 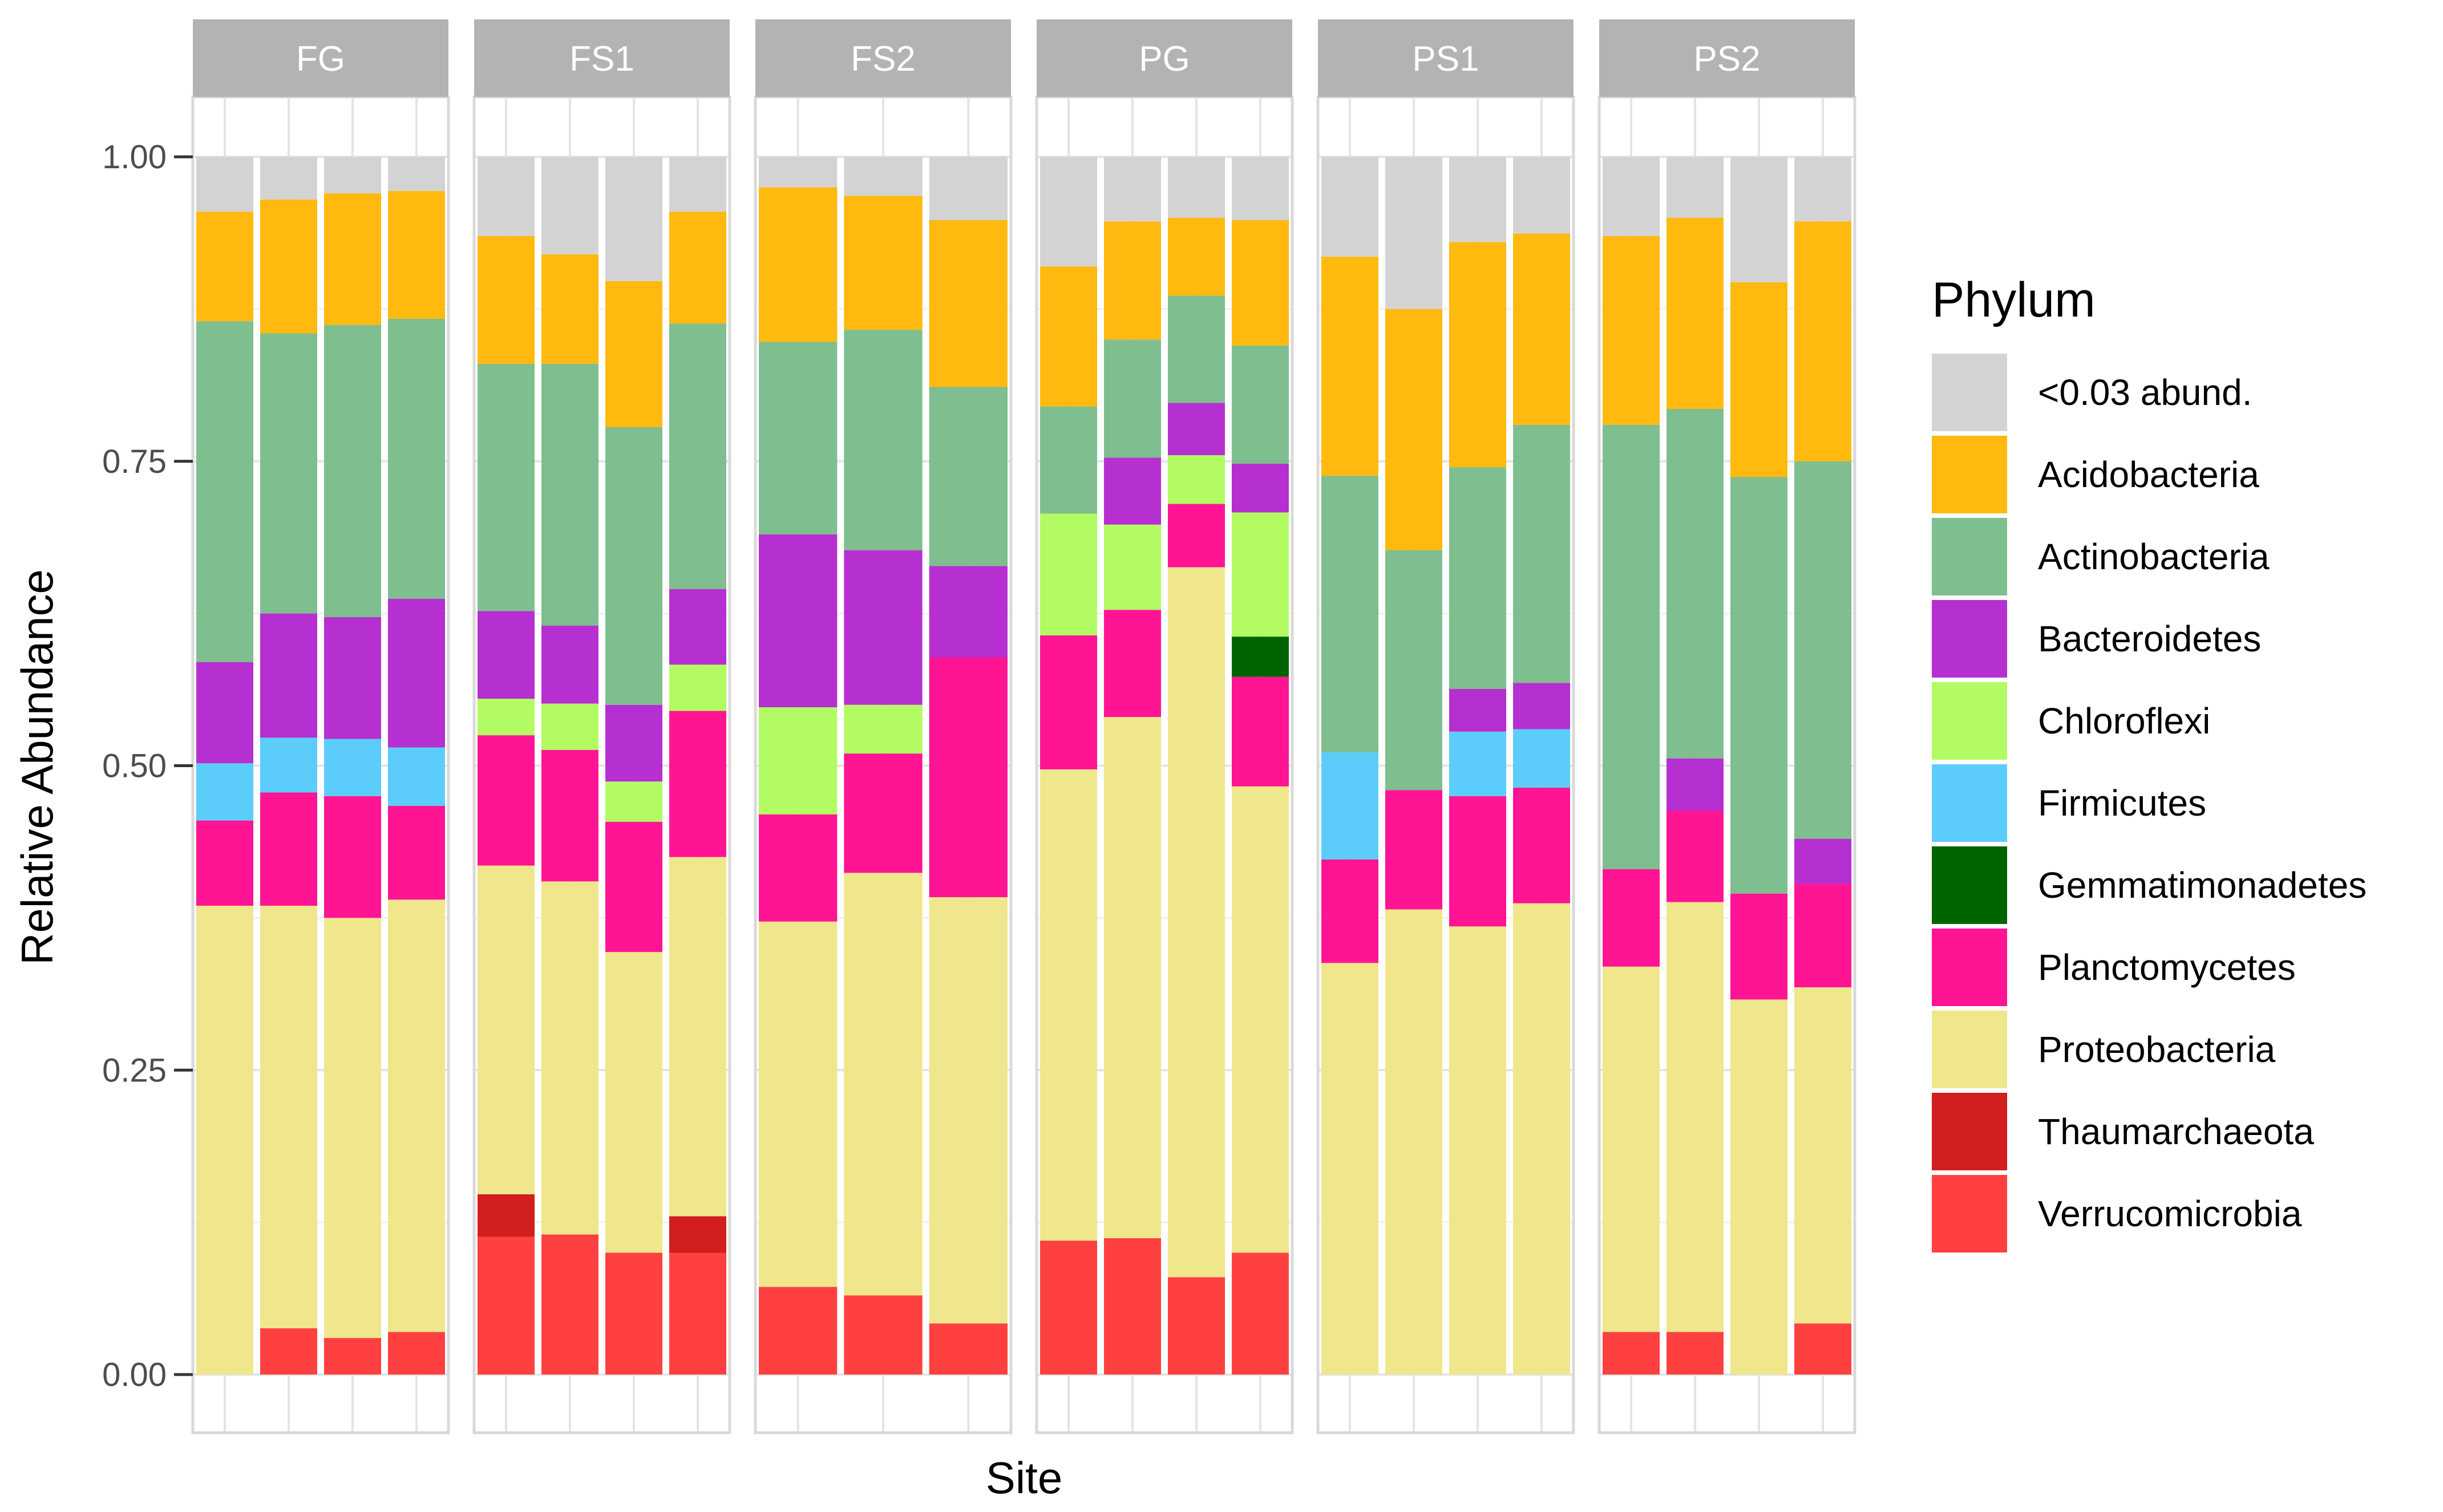 What do you see at coordinates (601, 59) in the screenshot?
I see `panel-strip-label: FS1` at bounding box center [601, 59].